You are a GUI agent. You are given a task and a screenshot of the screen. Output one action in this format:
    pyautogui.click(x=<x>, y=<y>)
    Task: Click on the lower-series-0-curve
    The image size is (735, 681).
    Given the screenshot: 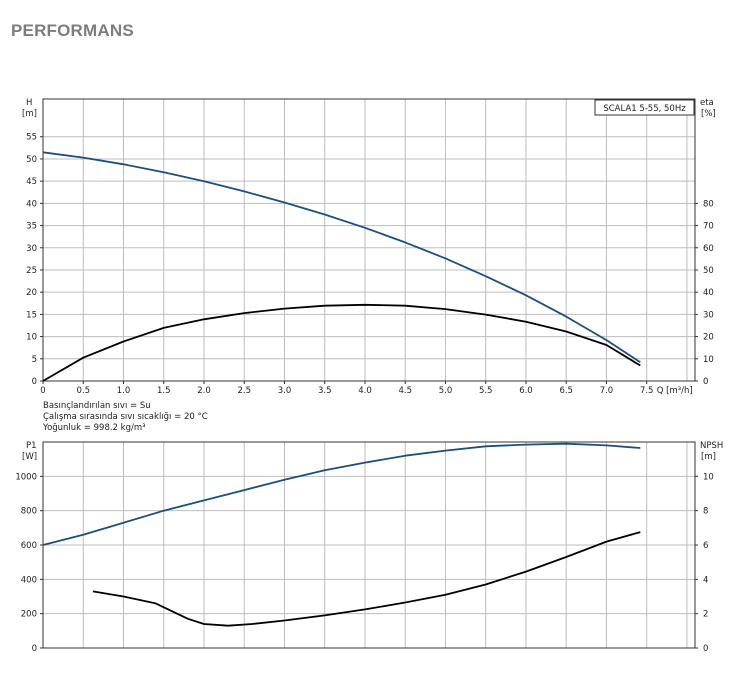 What is the action you would take?
    pyautogui.click(x=341, y=494)
    